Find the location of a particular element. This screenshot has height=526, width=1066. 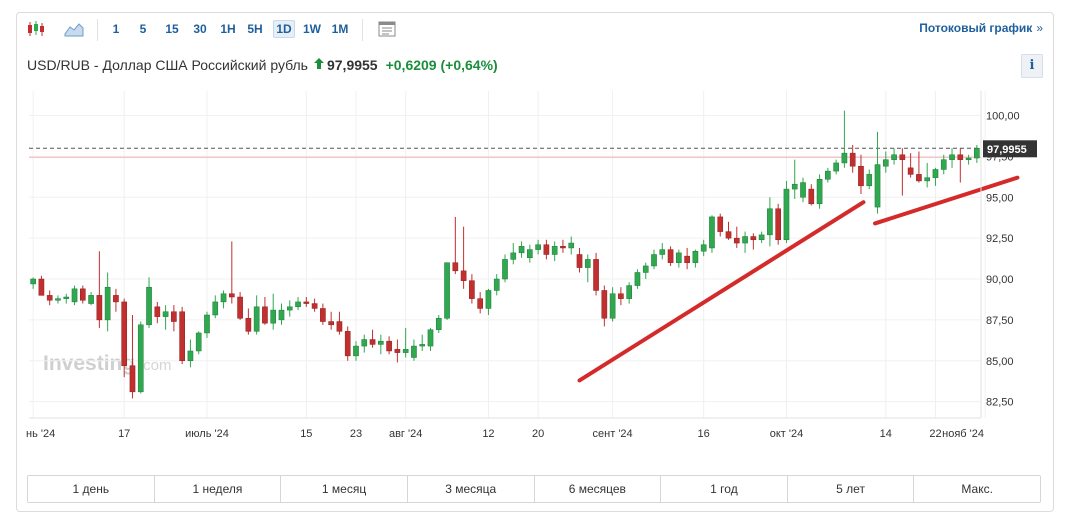

candlestick-chart-icon is located at coordinates (36, 29).